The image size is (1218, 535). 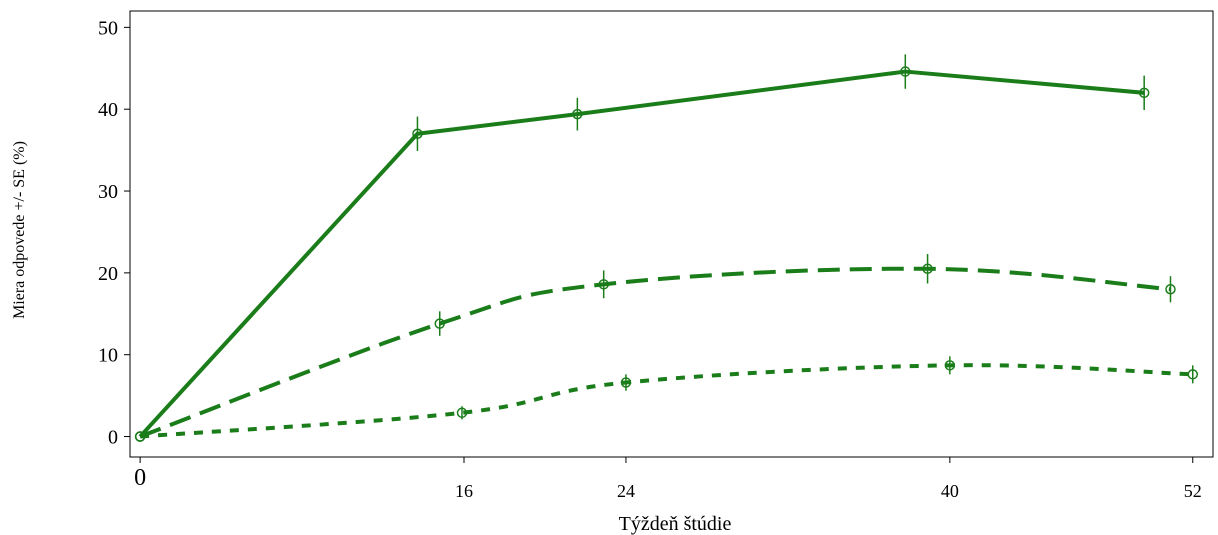 What do you see at coordinates (140, 478) in the screenshot?
I see `x-tick-label: 0` at bounding box center [140, 478].